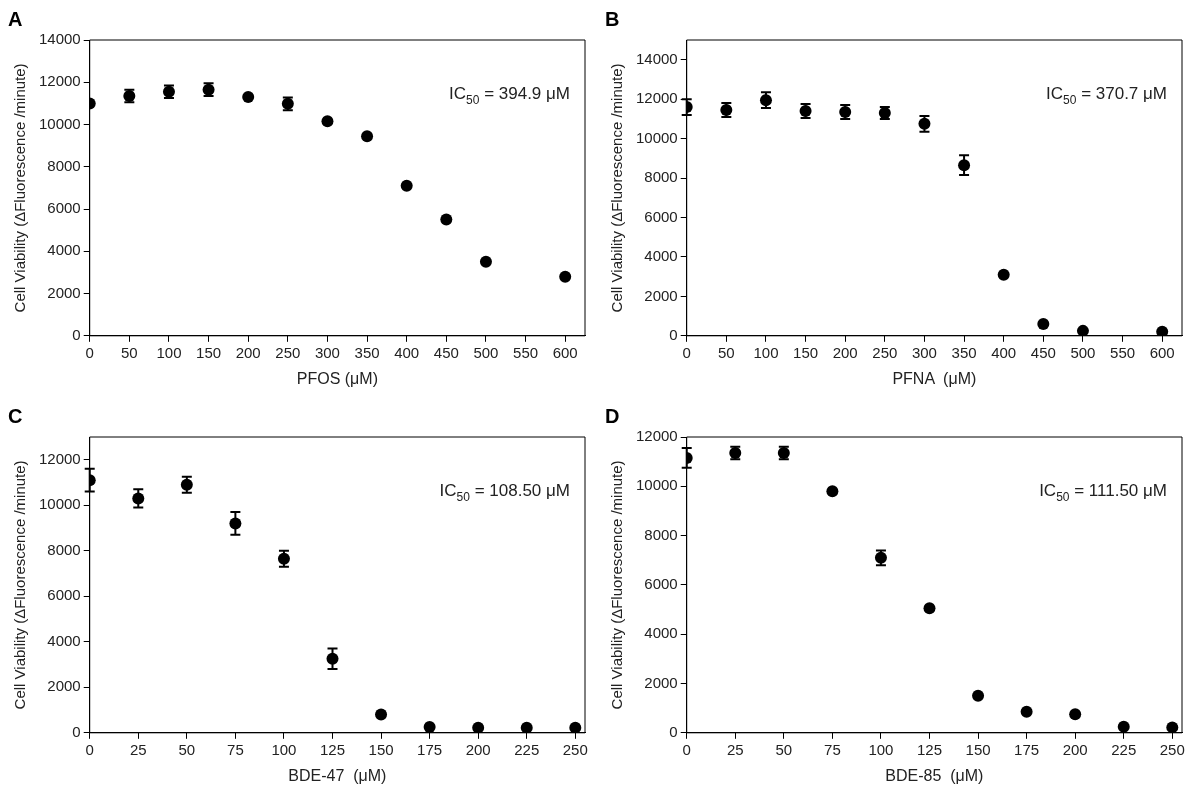 The height and width of the screenshot is (795, 1195). I want to click on x-axis-title: PFNA (μM), so click(934, 378).